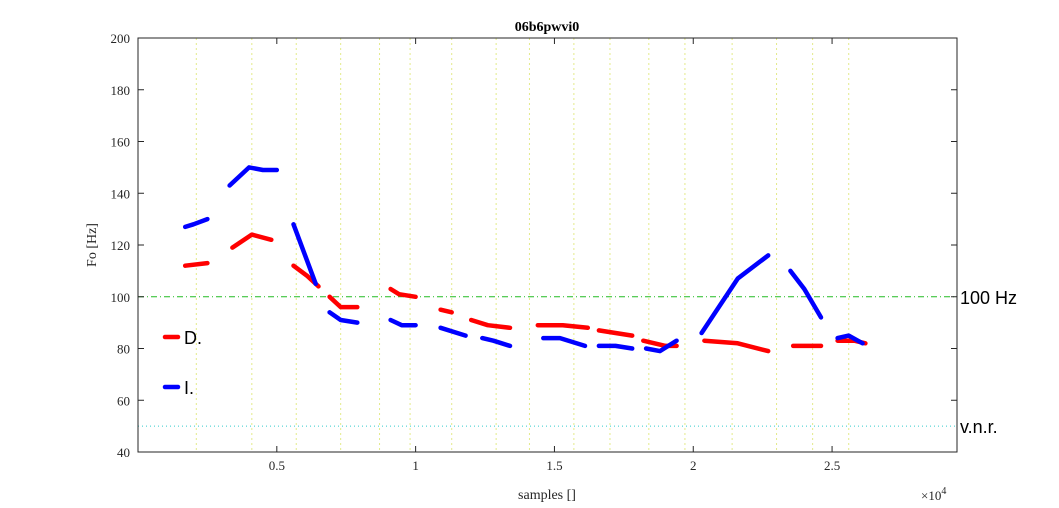 The image size is (1059, 508). Describe the element at coordinates (123, 452) in the screenshot. I see `y-tick-label-0: 40` at that location.